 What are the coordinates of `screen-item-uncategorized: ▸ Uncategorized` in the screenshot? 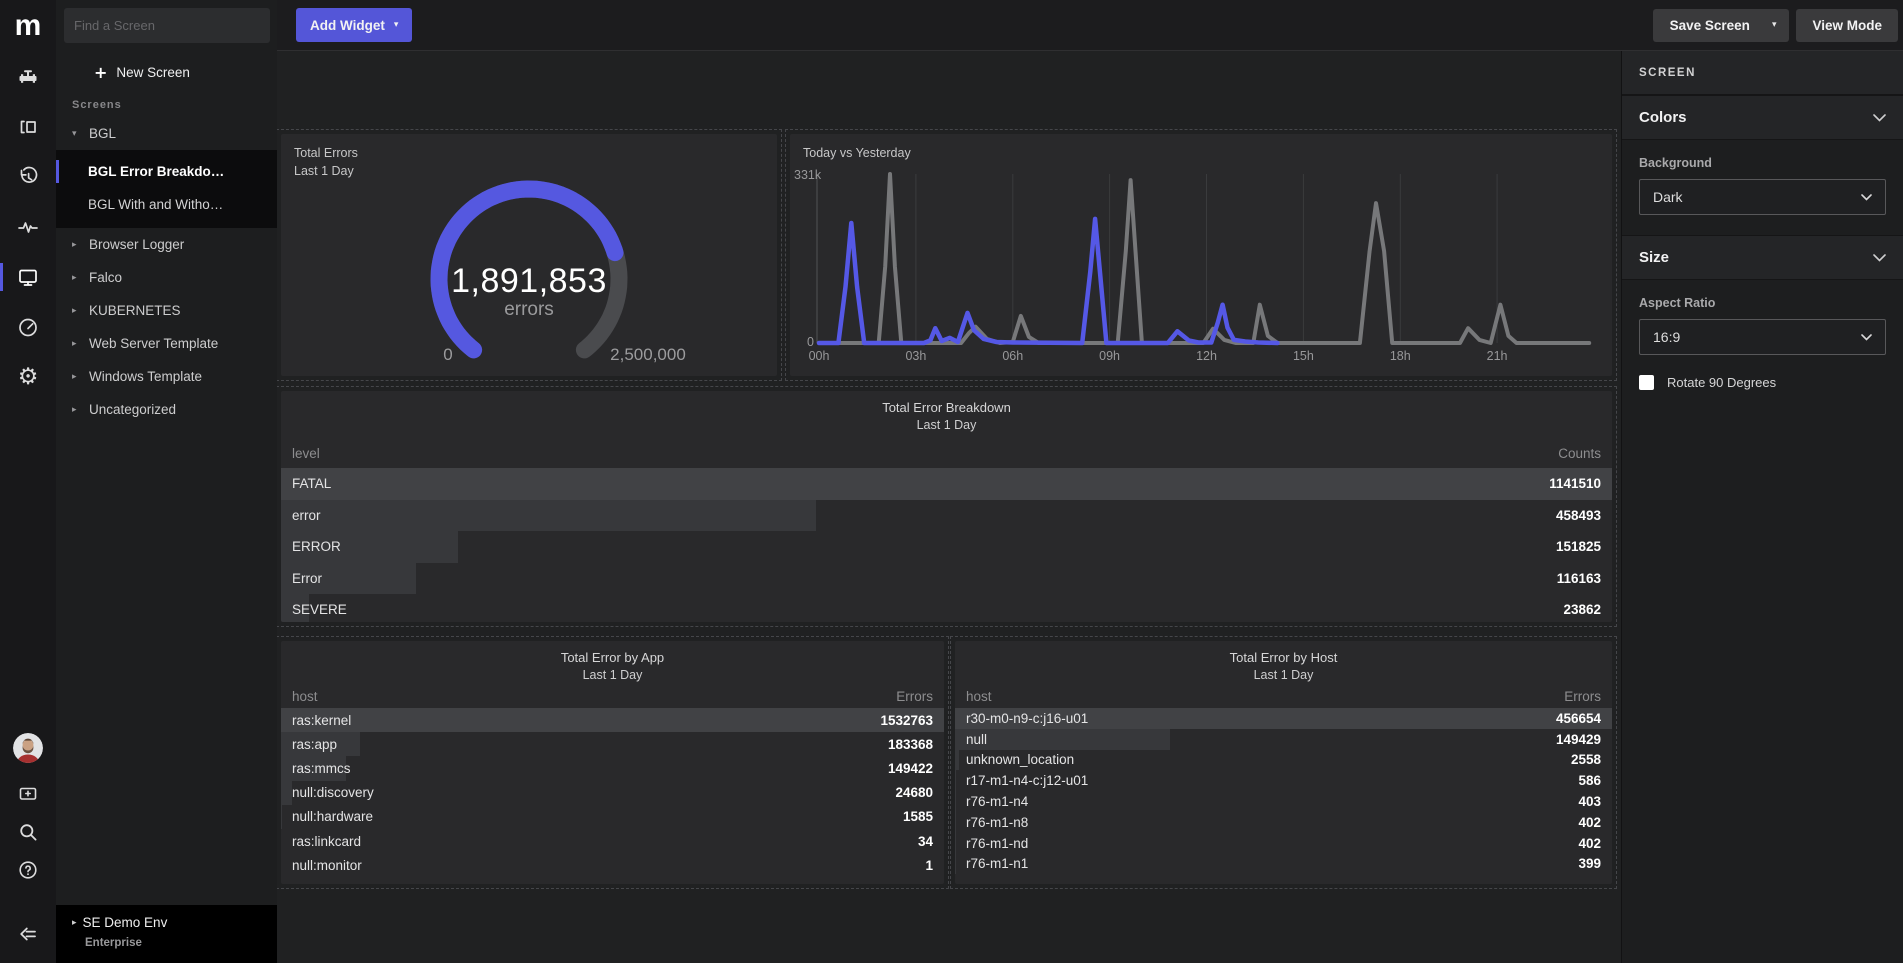 It's located at (166, 409).